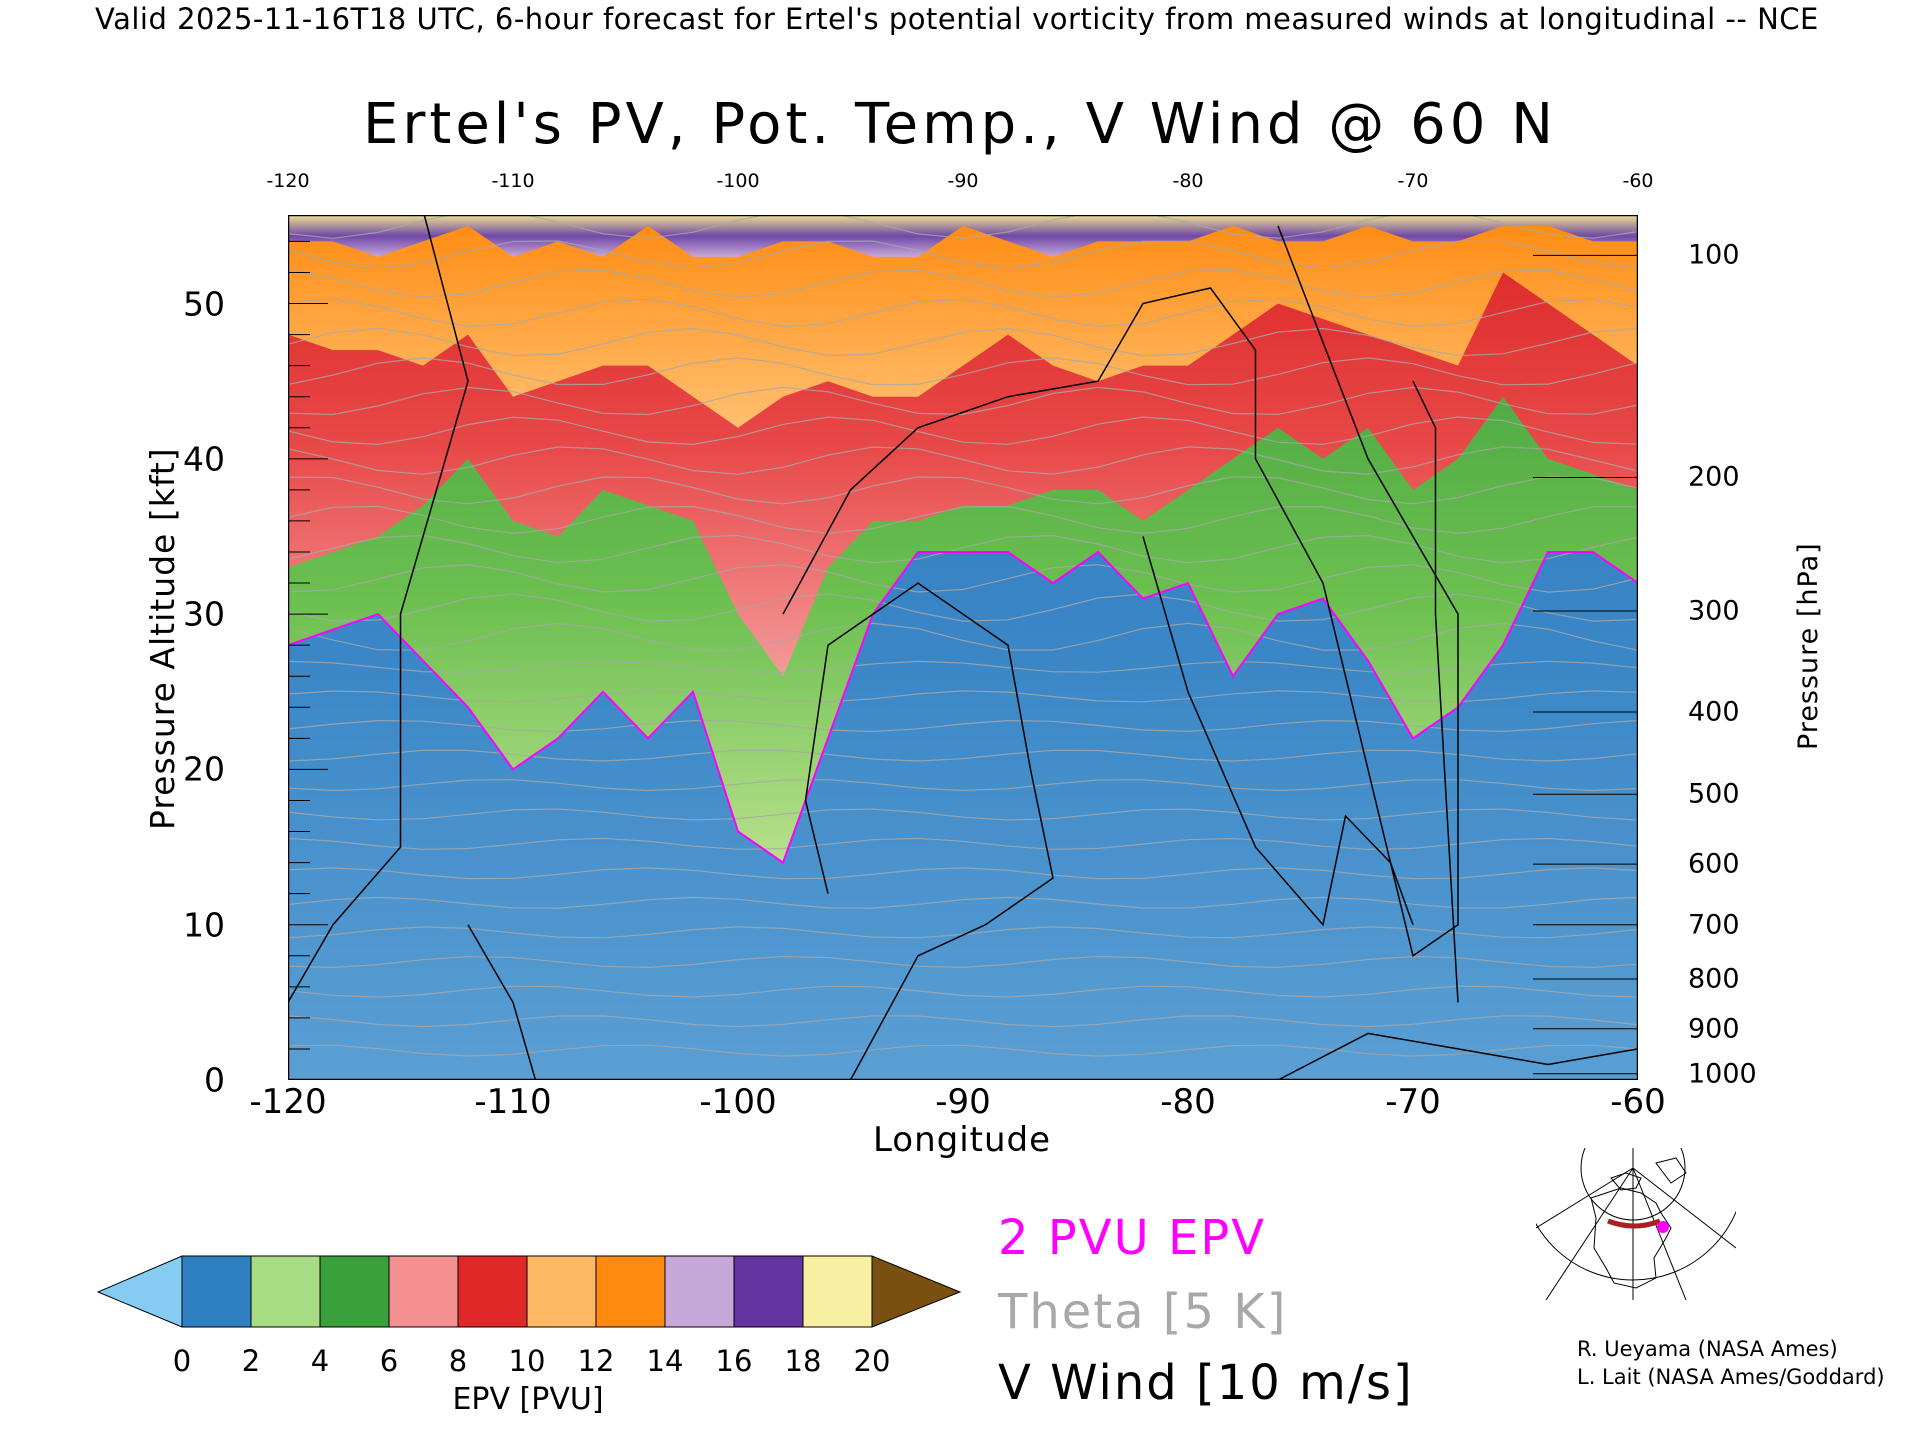 This screenshot has height=1440, width=1920. I want to click on pressure-tick-label: 400, so click(1714, 712).